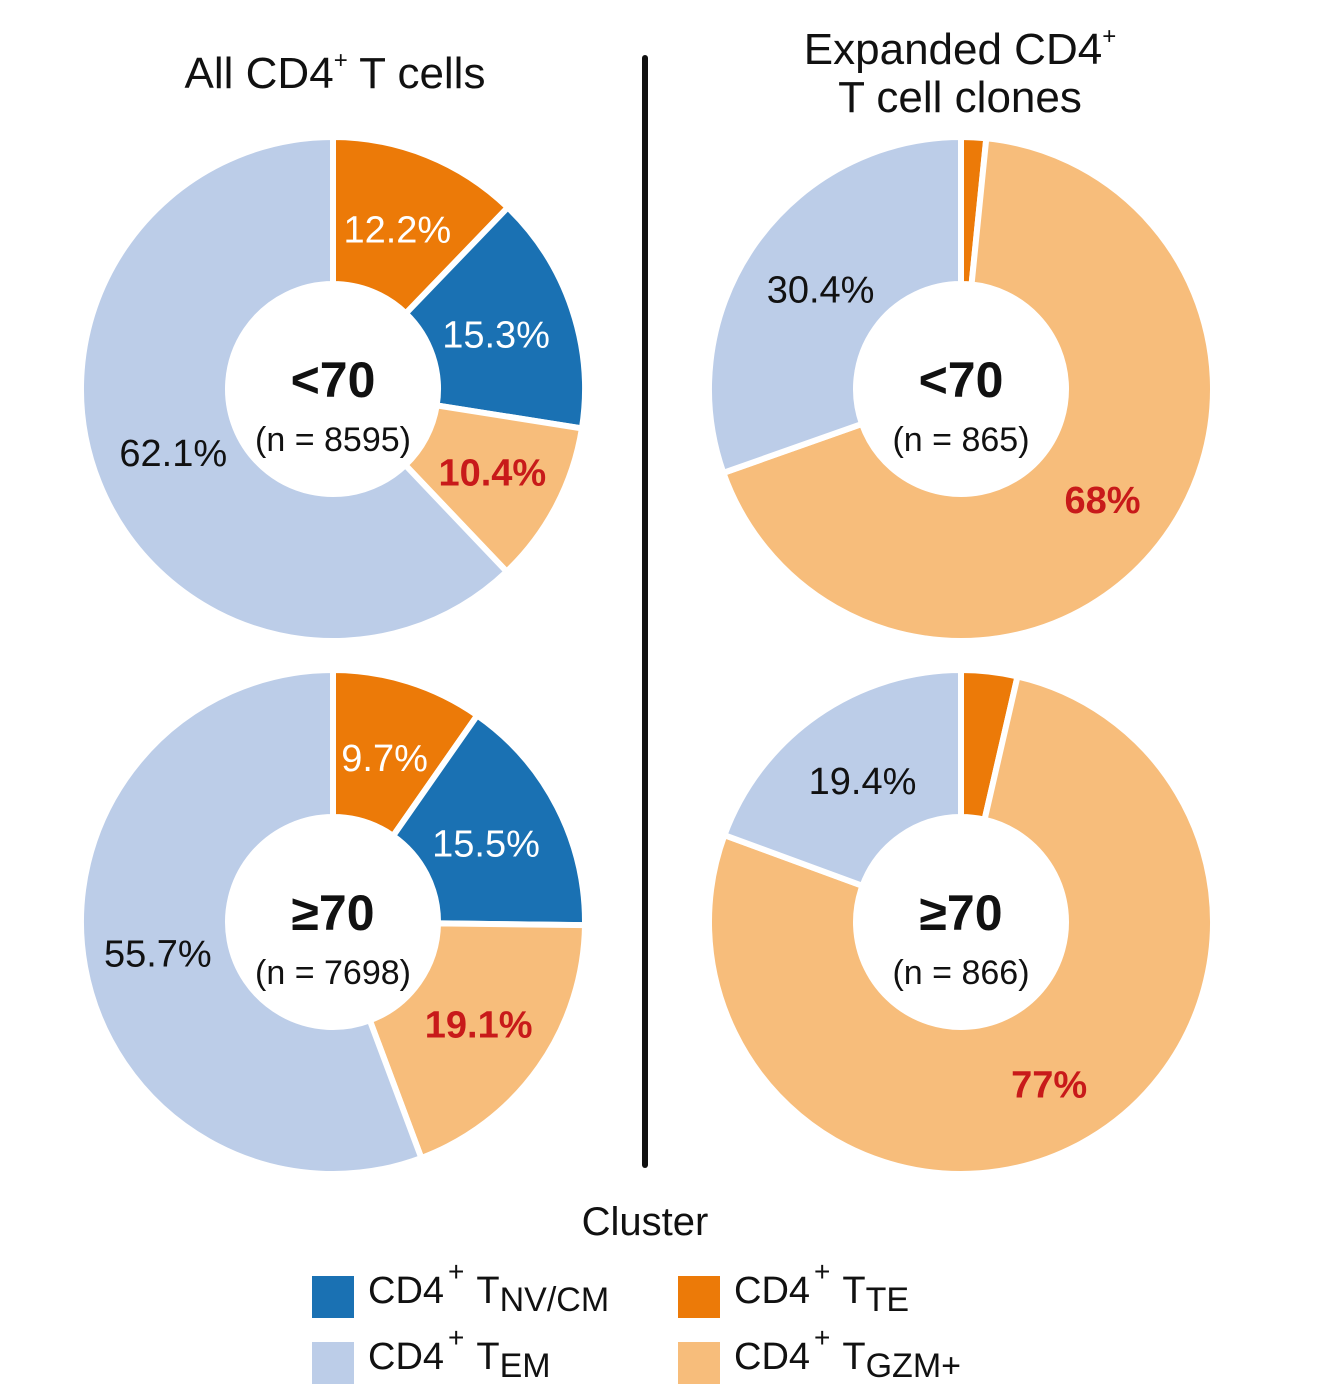 Image resolution: width=1343 pixels, height=1392 pixels. What do you see at coordinates (340, 60) in the screenshot?
I see `left-title-sup: +` at bounding box center [340, 60].